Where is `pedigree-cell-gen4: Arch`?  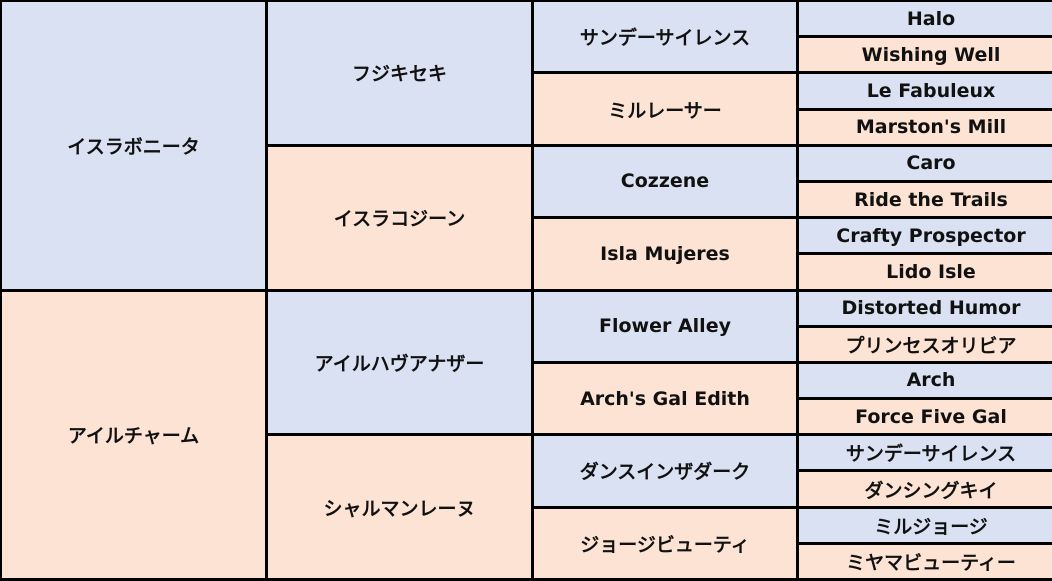
pedigree-cell-gen4: Arch is located at coordinates (925, 380).